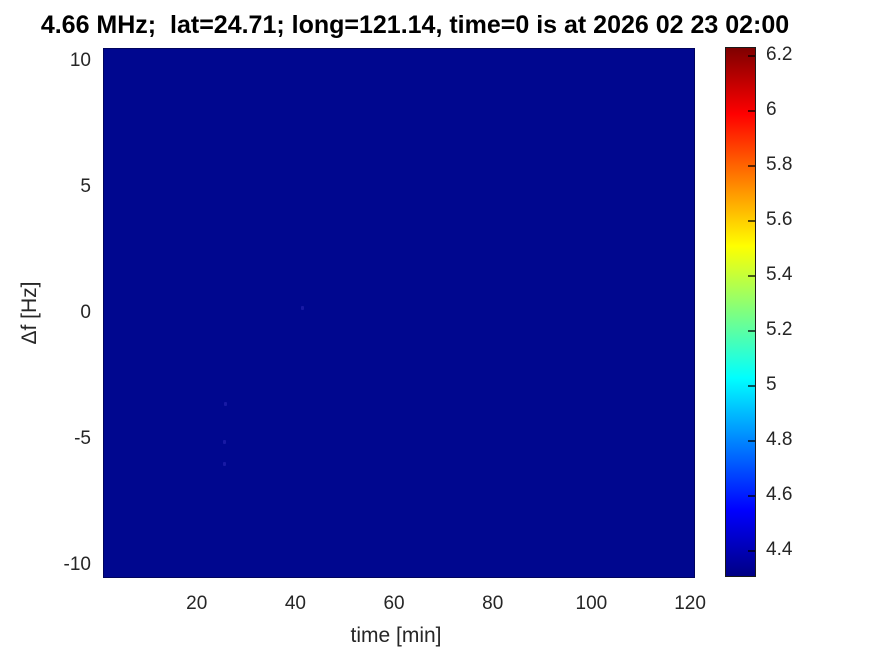 The image size is (875, 656). I want to click on y-tick-label: 0, so click(85, 312).